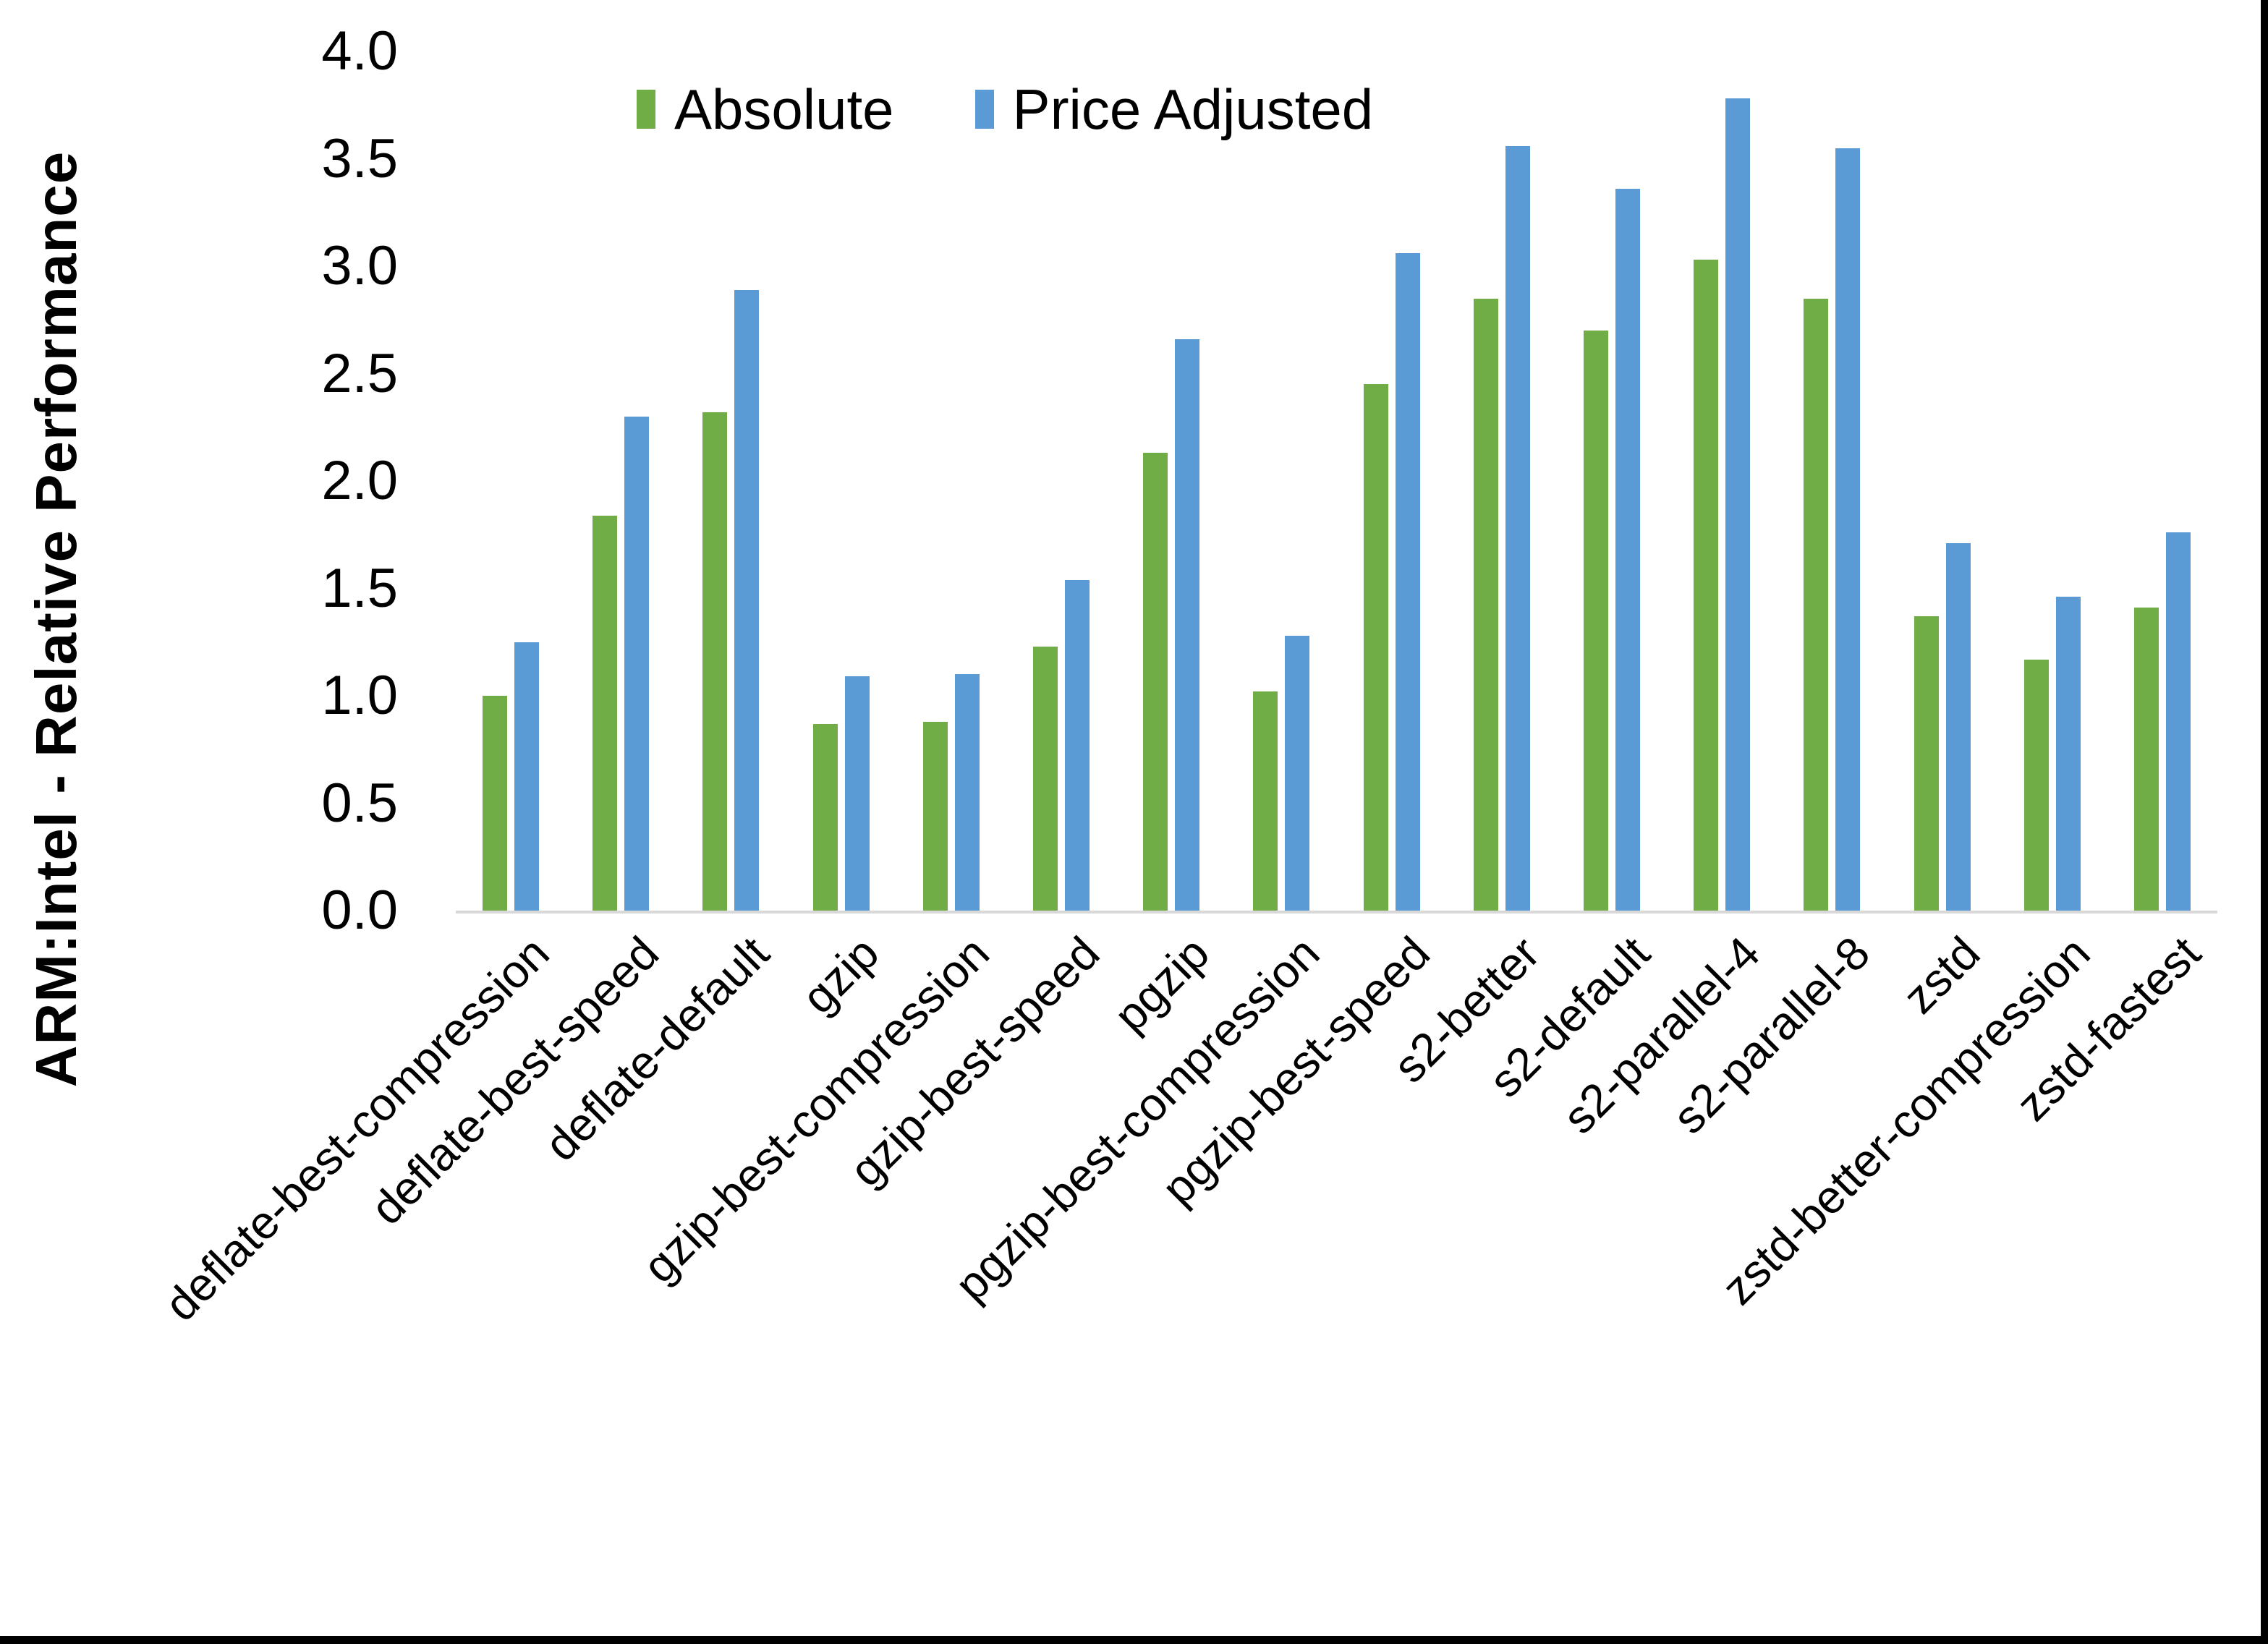 This screenshot has height=1644, width=2268. What do you see at coordinates (359, 480) in the screenshot?
I see `y-tick-label-2.0: 2.0` at bounding box center [359, 480].